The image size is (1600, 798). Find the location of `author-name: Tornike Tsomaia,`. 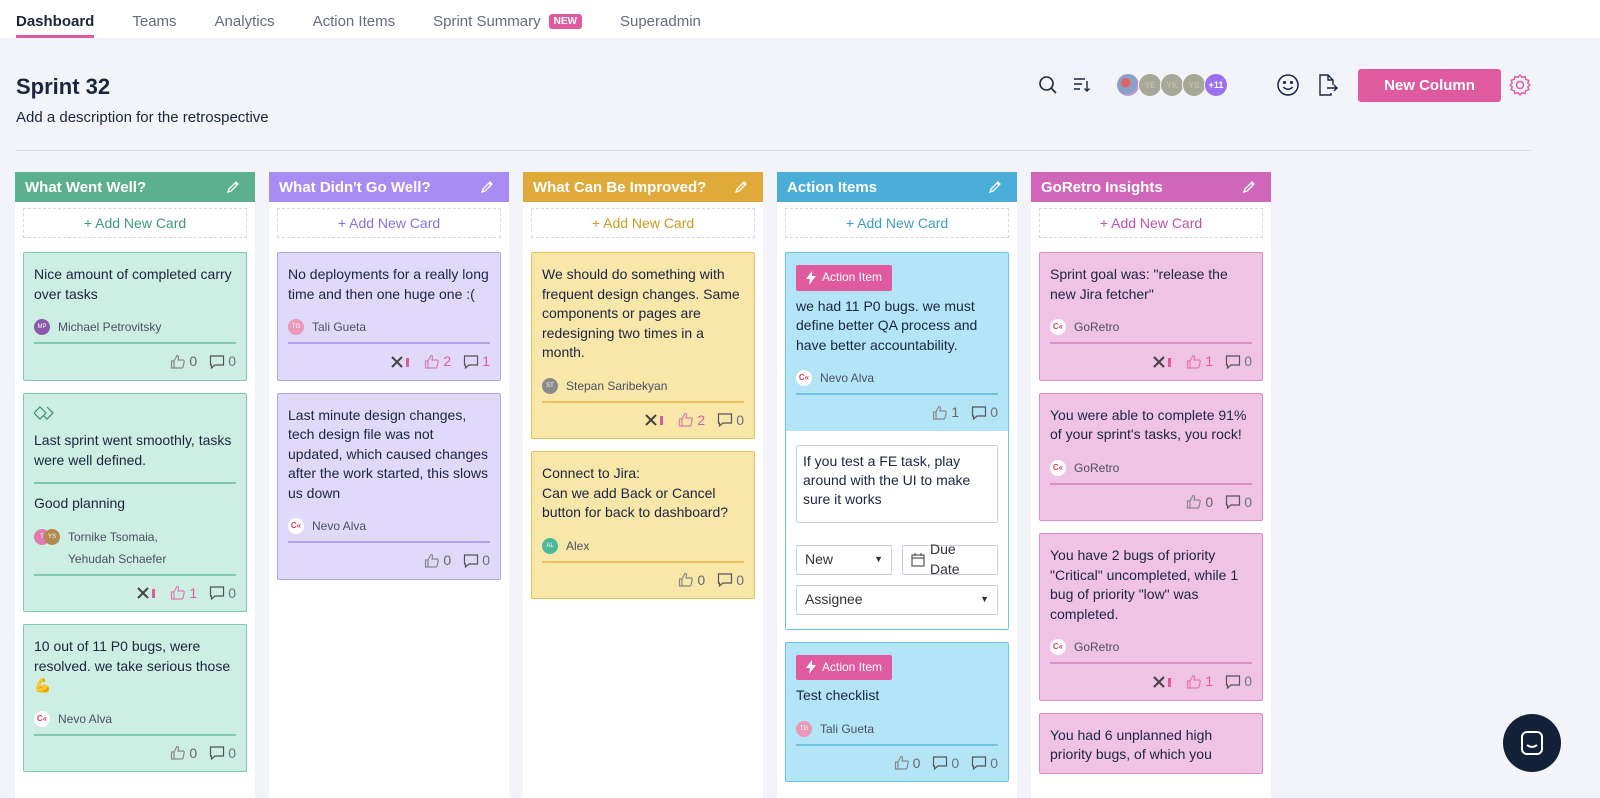

author-name: Tornike Tsomaia, is located at coordinates (113, 536).